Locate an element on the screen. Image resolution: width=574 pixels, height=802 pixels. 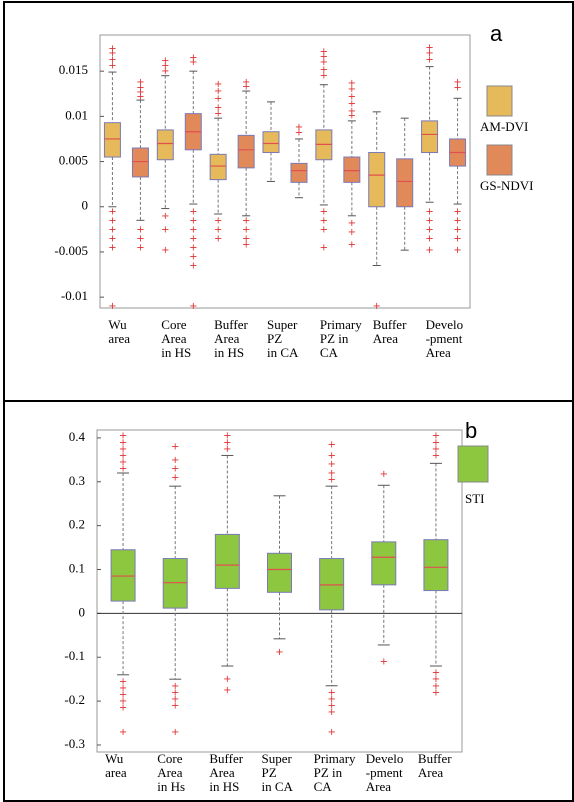
y-tick-label: 0 is located at coordinates (85, 205).